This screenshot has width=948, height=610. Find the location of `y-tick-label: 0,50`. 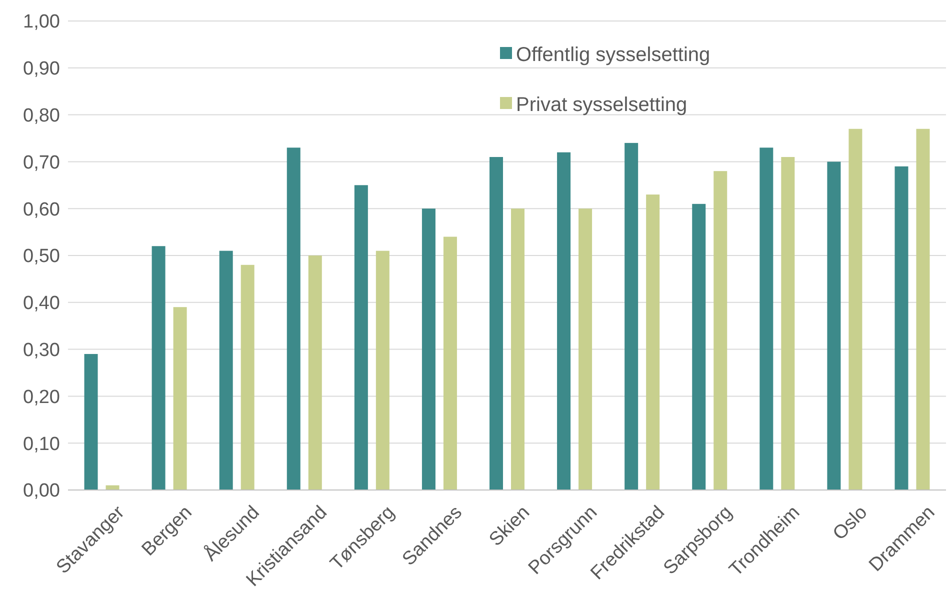

y-tick-label: 0,50 is located at coordinates (41, 257).